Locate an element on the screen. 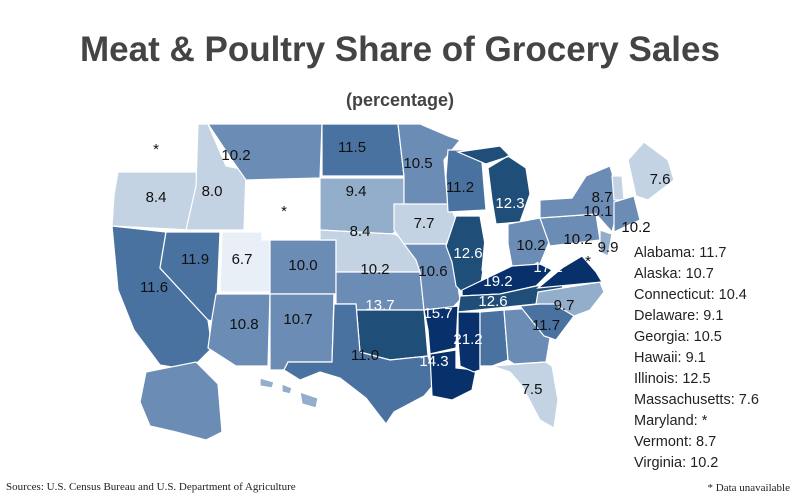 The height and width of the screenshot is (500, 800). state-value-label-montana: 10.2 is located at coordinates (235, 155).